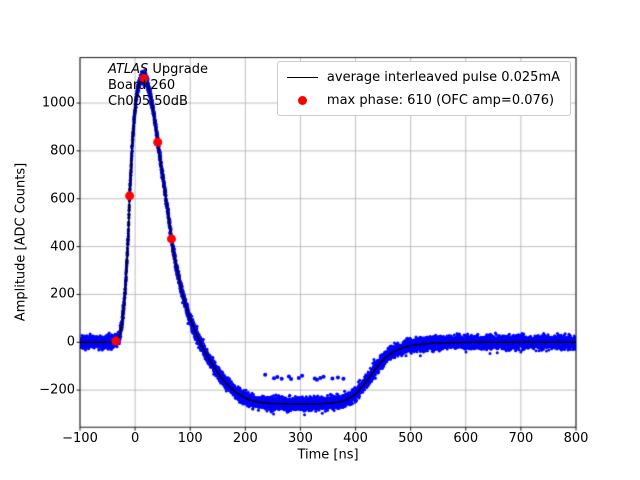 The height and width of the screenshot is (480, 640). What do you see at coordinates (190, 438) in the screenshot?
I see `x-tick-label: 100` at bounding box center [190, 438].